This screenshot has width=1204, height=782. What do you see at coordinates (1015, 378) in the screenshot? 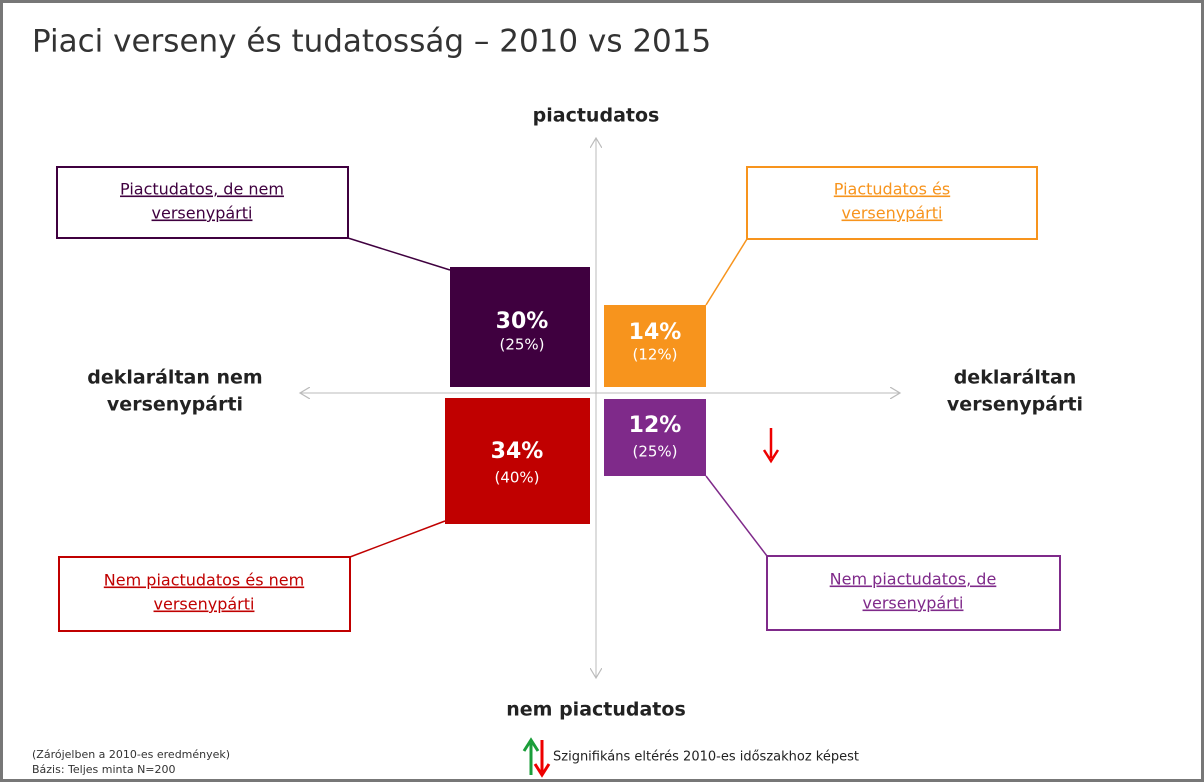
I see `axis-label: deklaráltan` at bounding box center [1015, 378].